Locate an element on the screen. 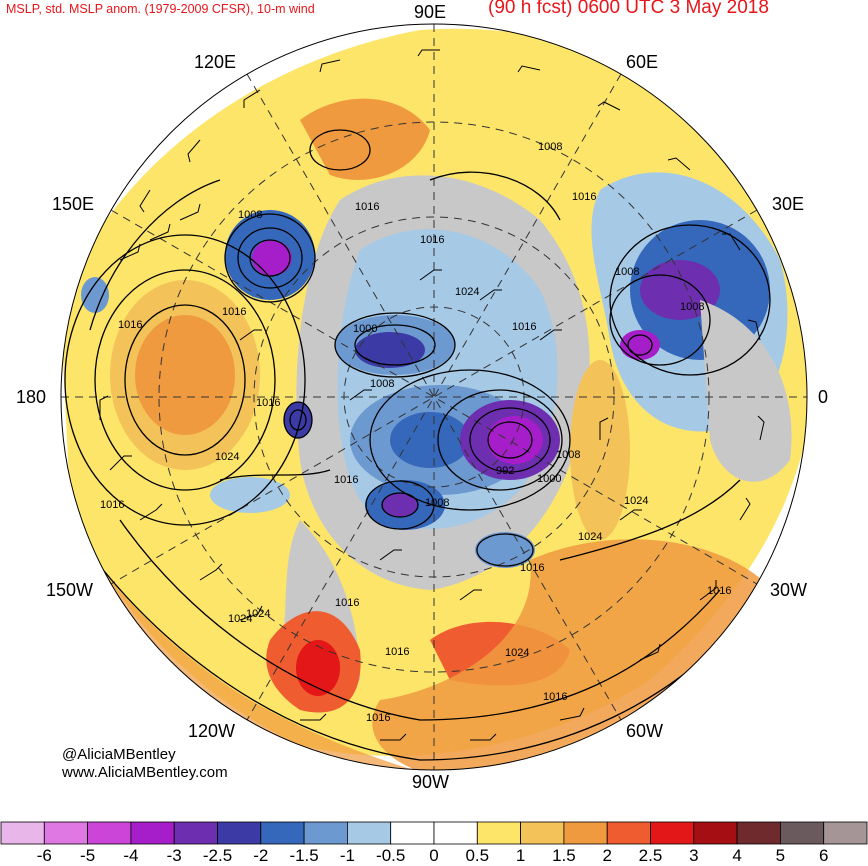 The height and width of the screenshot is (866, 868). colorbar-tick-label: -1 is located at coordinates (347, 855).